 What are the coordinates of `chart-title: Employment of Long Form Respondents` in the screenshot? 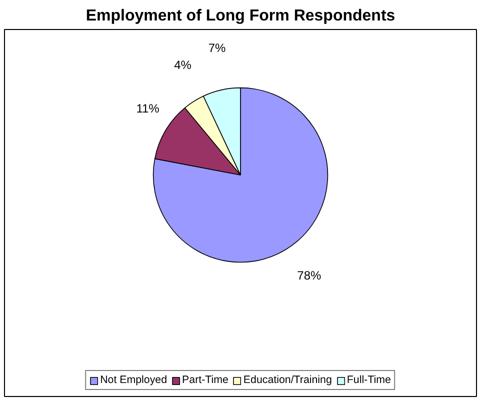 It's located at (241, 16).